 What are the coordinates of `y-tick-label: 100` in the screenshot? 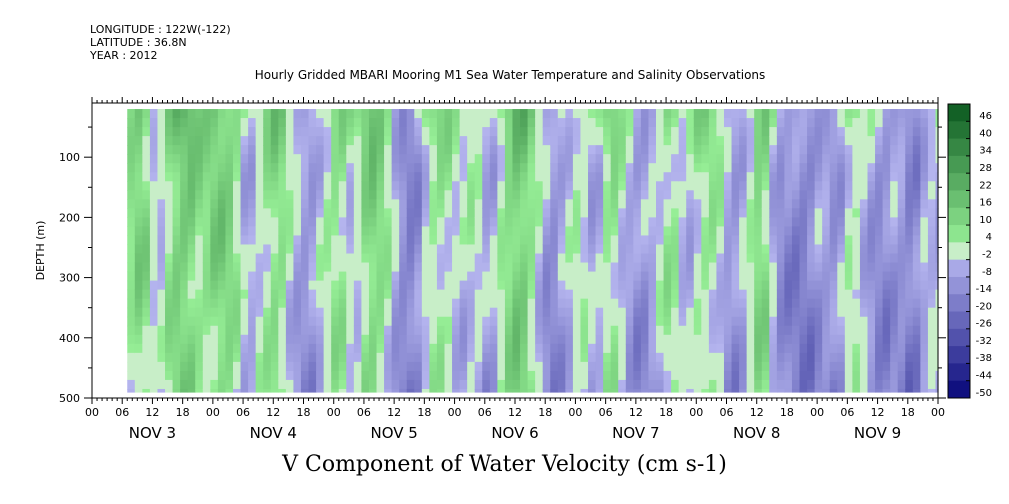 It's located at (69, 157).